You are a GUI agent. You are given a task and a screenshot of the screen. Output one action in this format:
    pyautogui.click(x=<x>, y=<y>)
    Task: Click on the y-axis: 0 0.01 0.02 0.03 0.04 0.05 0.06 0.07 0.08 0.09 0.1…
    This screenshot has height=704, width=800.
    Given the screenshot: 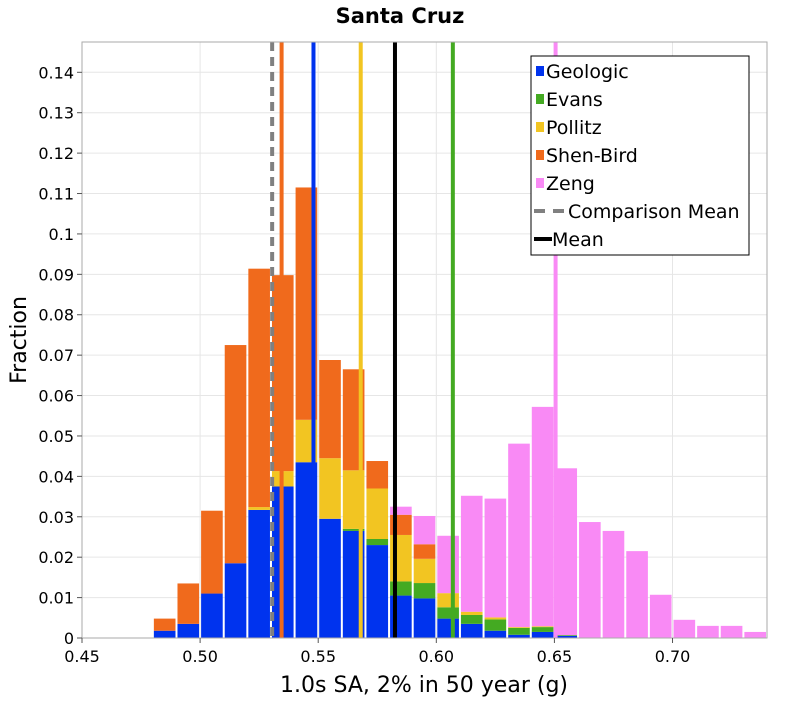 What is the action you would take?
    pyautogui.click(x=60, y=355)
    